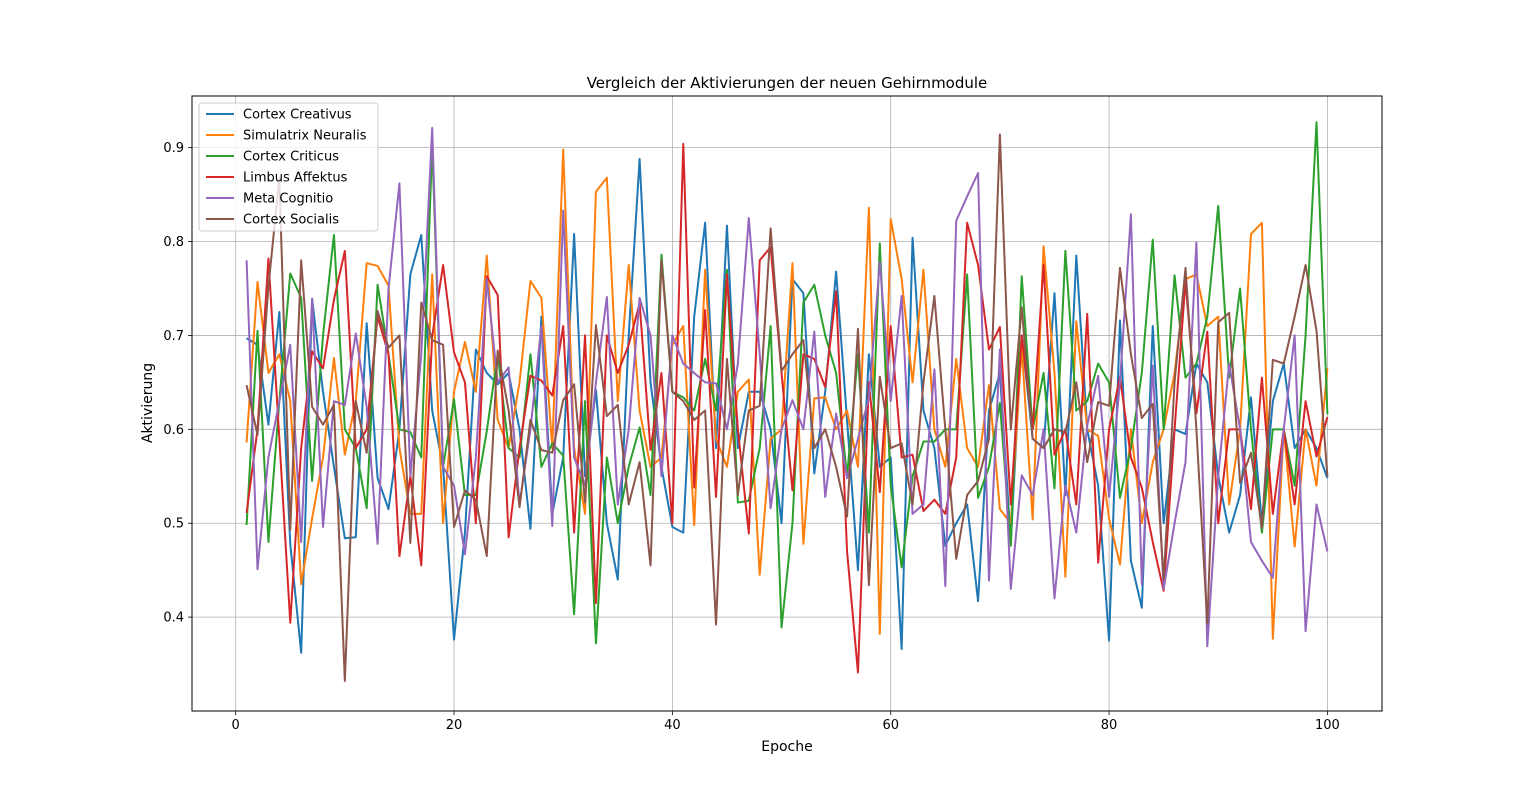  Describe the element at coordinates (305, 136) in the screenshot. I see `legend-label-simulatrix-neuralis: Simulatrix Neuralis` at that location.